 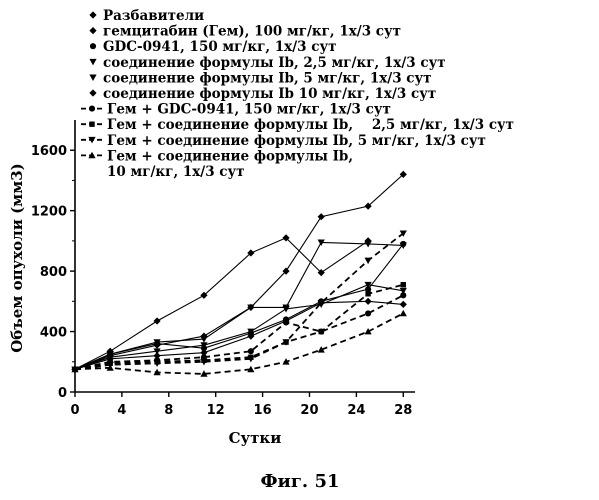 What do you see at coordinates (49, 151) in the screenshot?
I see `y-tick-label: 1600` at bounding box center [49, 151].